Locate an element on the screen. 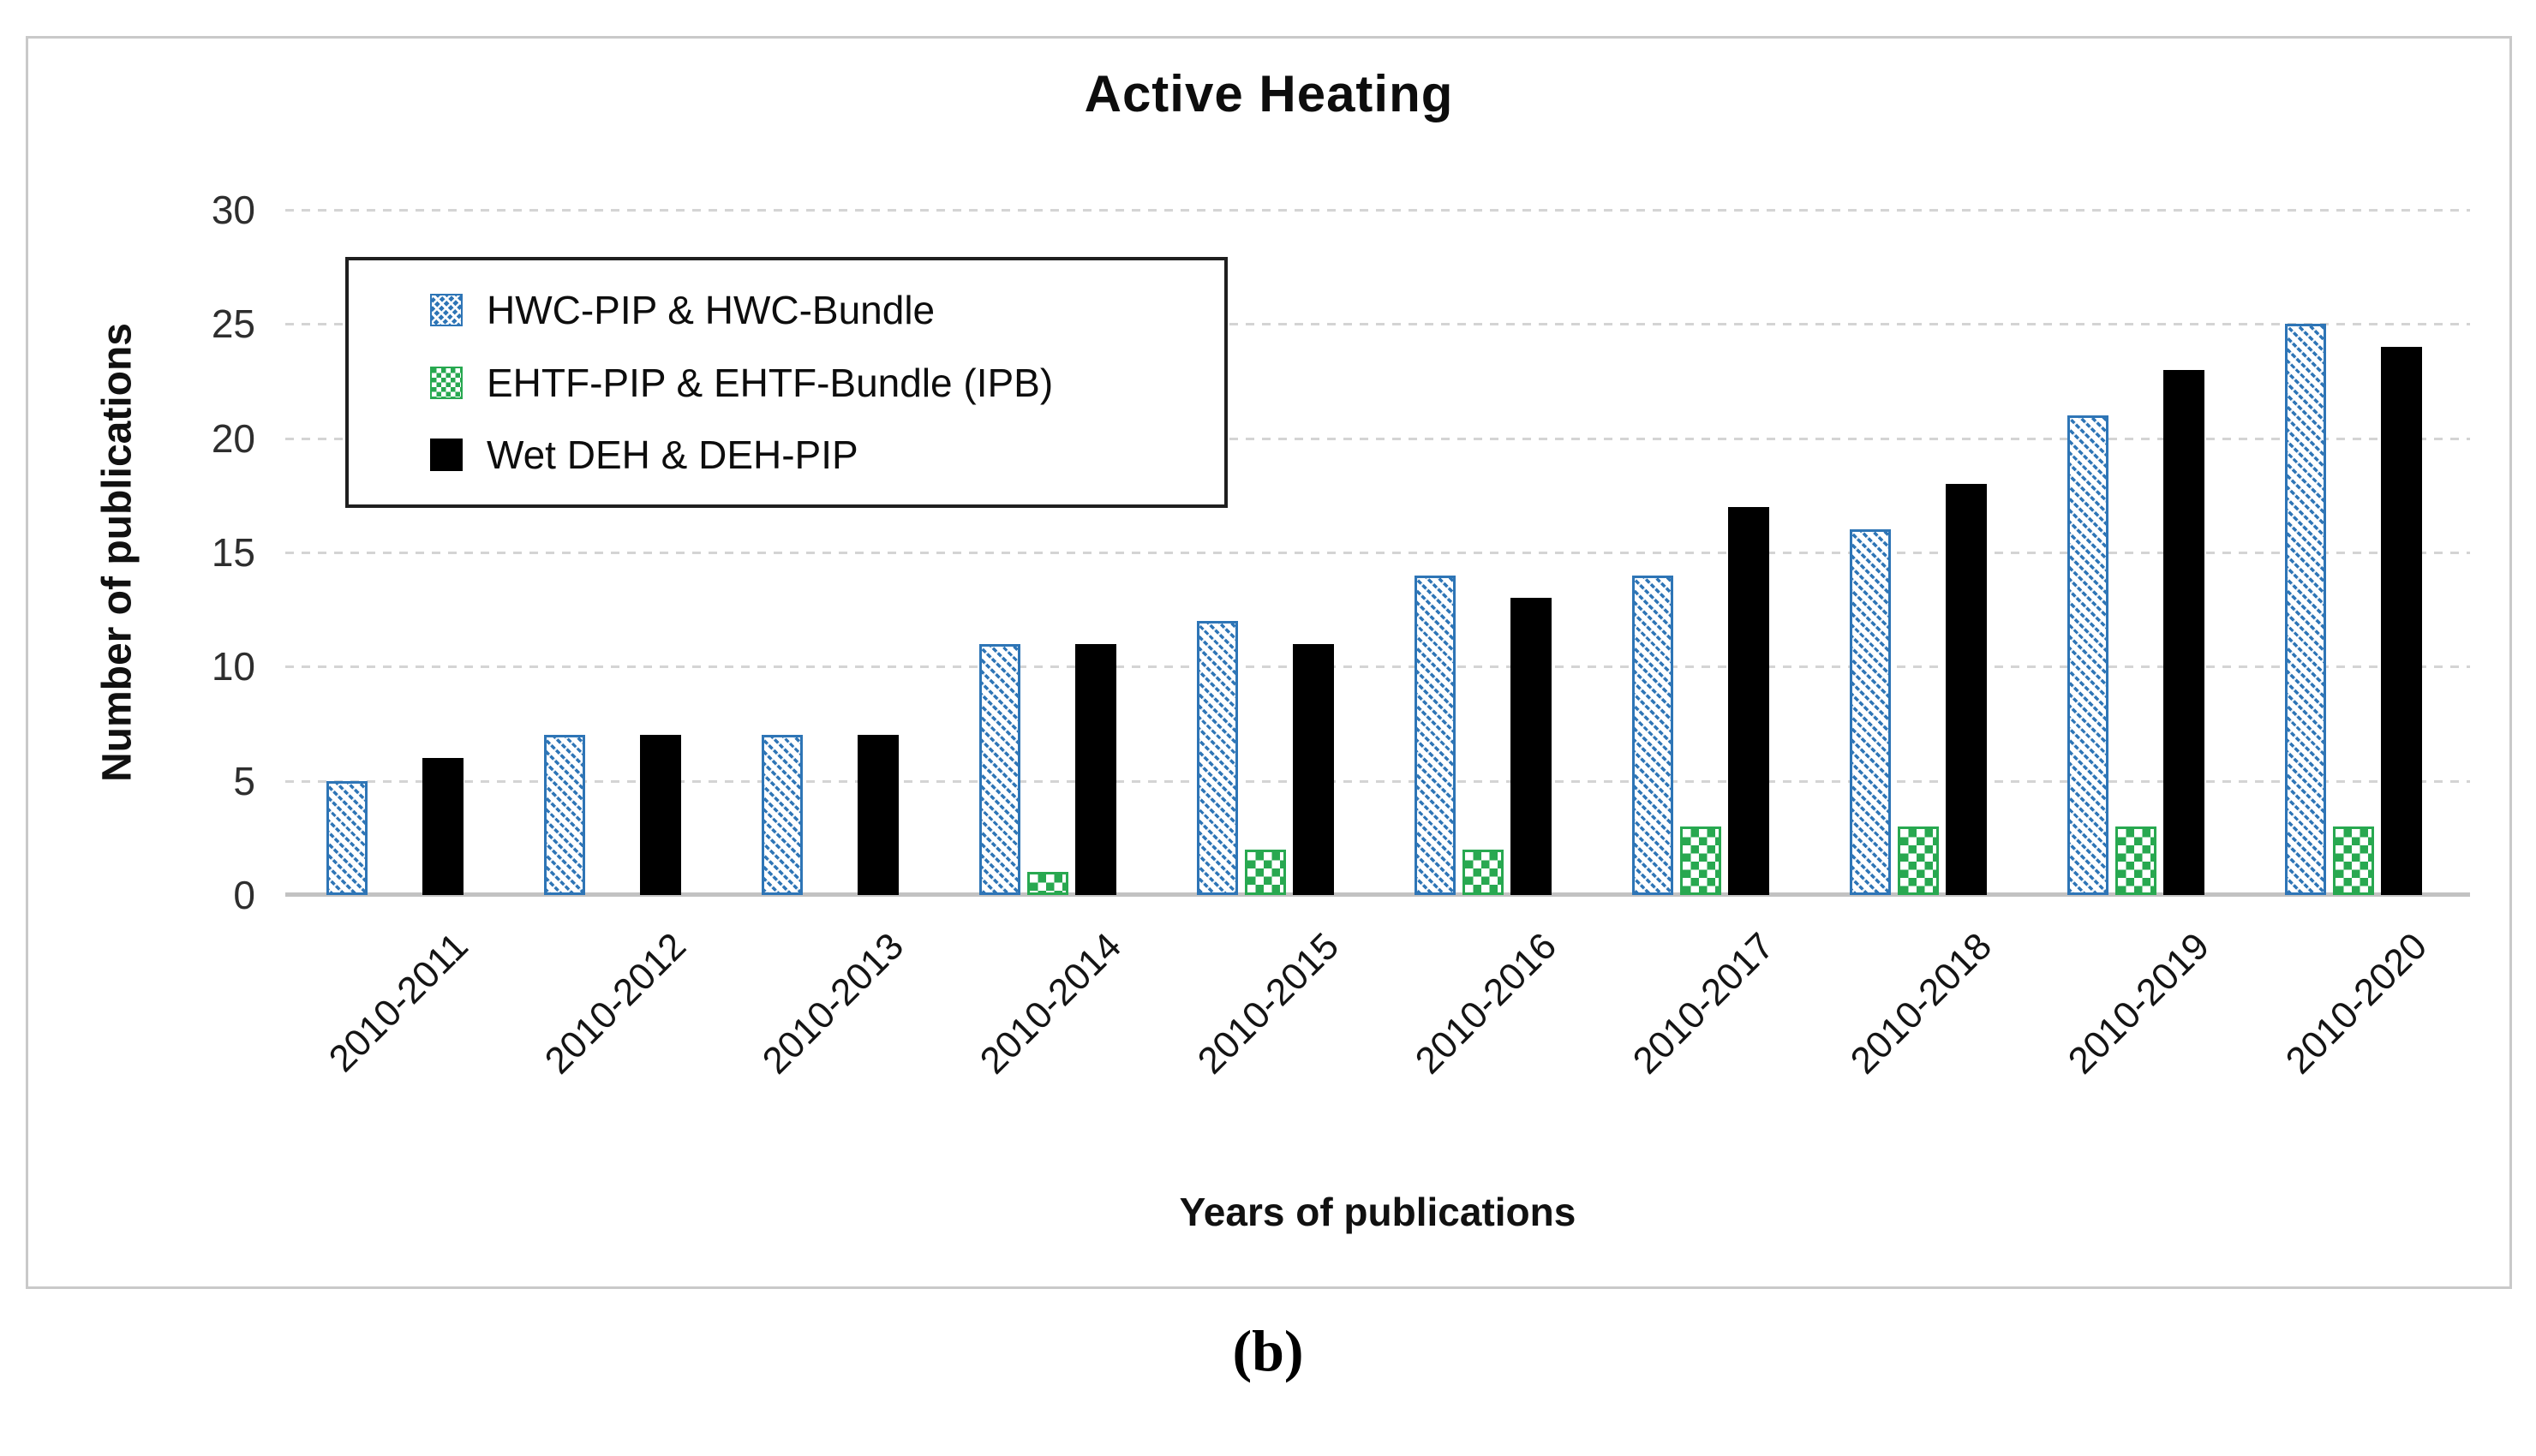  y-tick-label-15: 15 is located at coordinates (233, 552).